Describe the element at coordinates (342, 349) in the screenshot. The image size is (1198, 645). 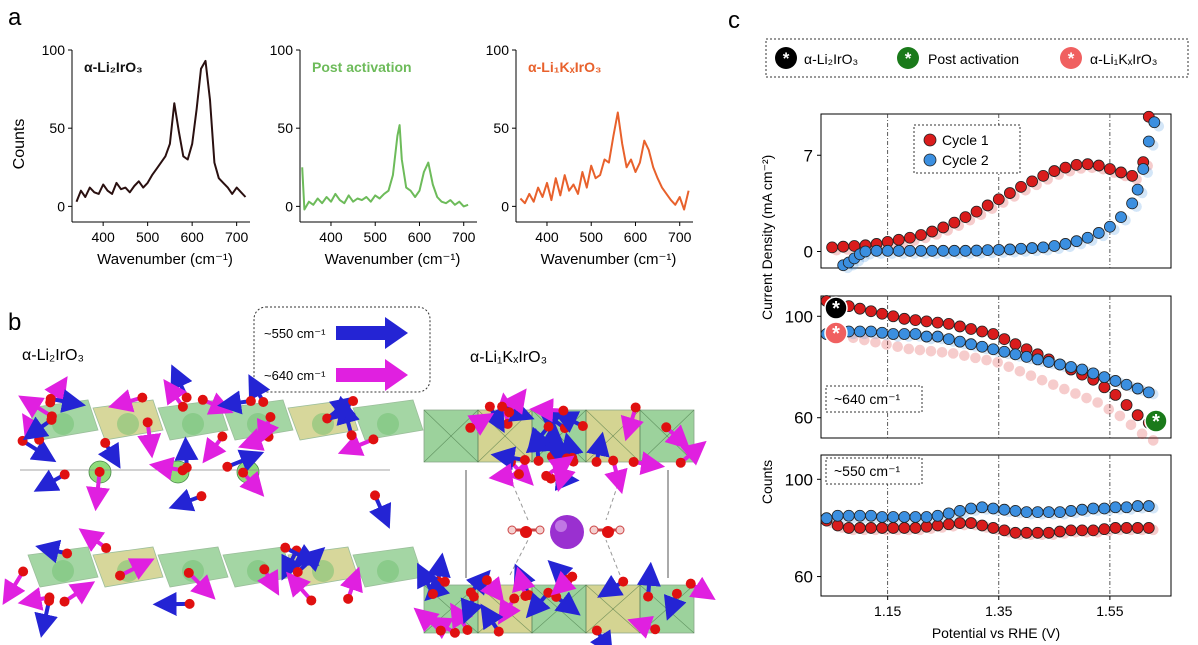
I see `mode-legend: ~550 cm⁻¹ ~640 cm⁻¹` at that location.